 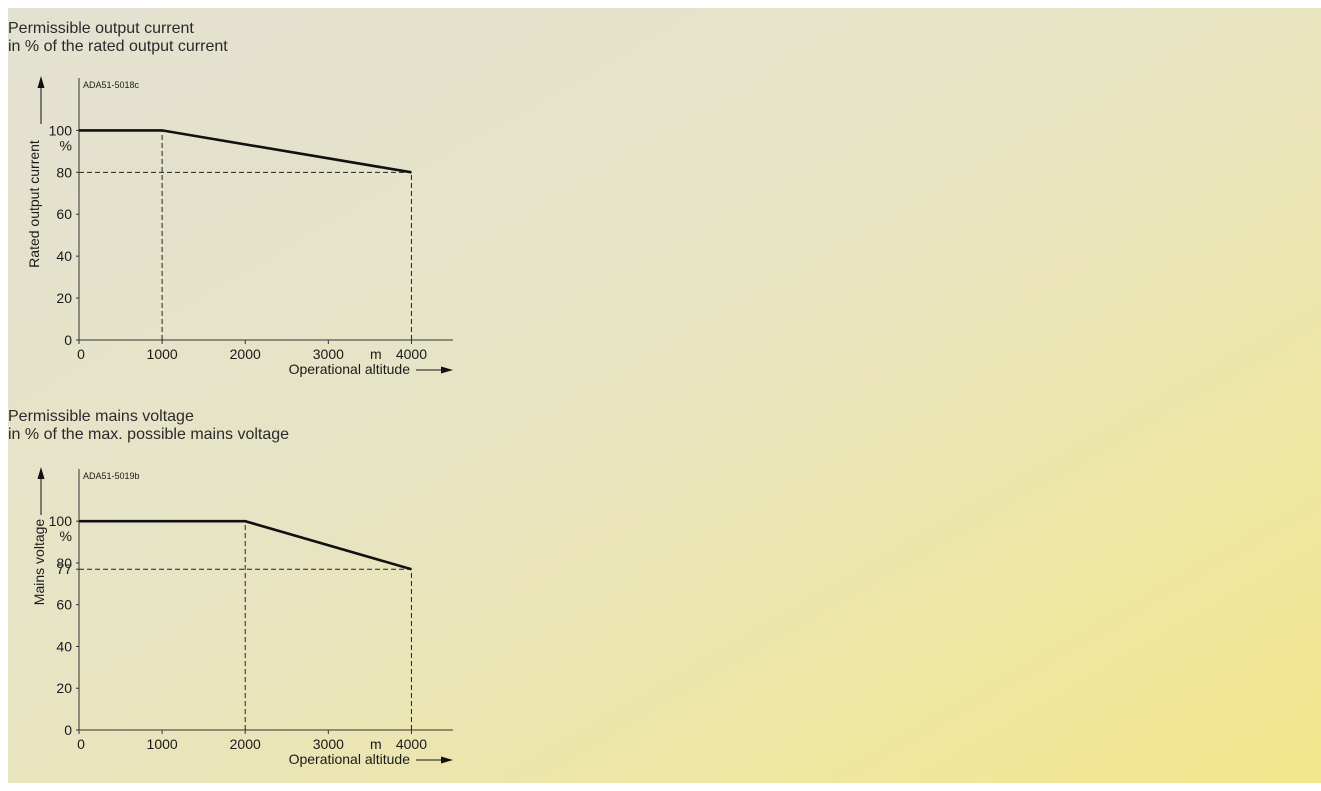 I want to click on chart1-y-arrow-head, so click(x=41, y=82).